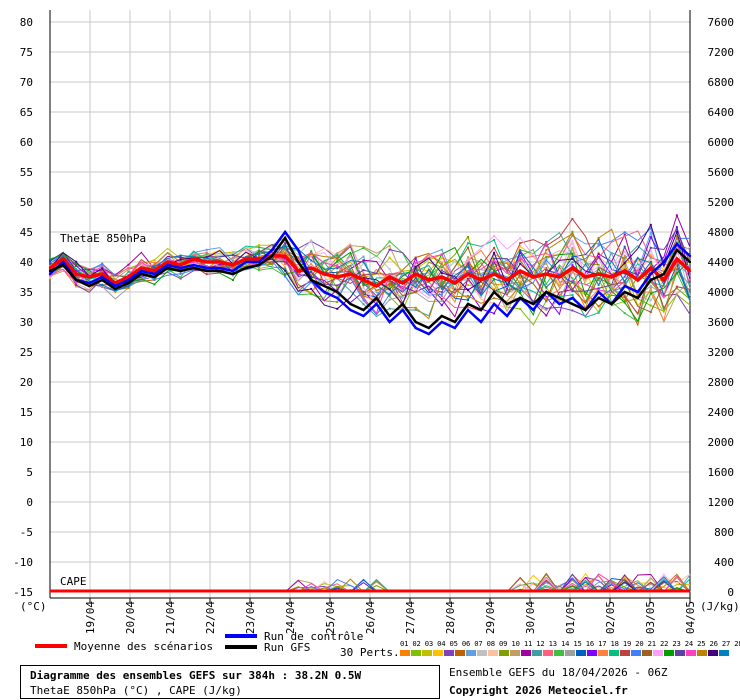  Describe the element at coordinates (370, 617) in the screenshot. I see `x-tick-label: 26/04` at that location.